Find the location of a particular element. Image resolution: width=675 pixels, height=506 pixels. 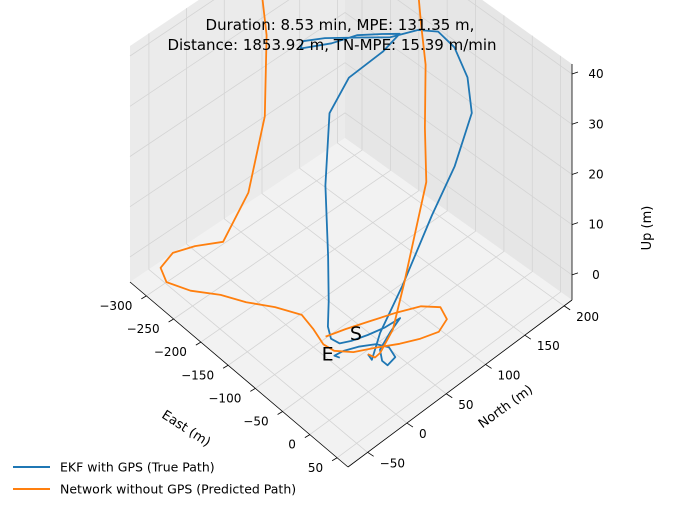

x-tick-label: −300 is located at coordinates (115, 306).